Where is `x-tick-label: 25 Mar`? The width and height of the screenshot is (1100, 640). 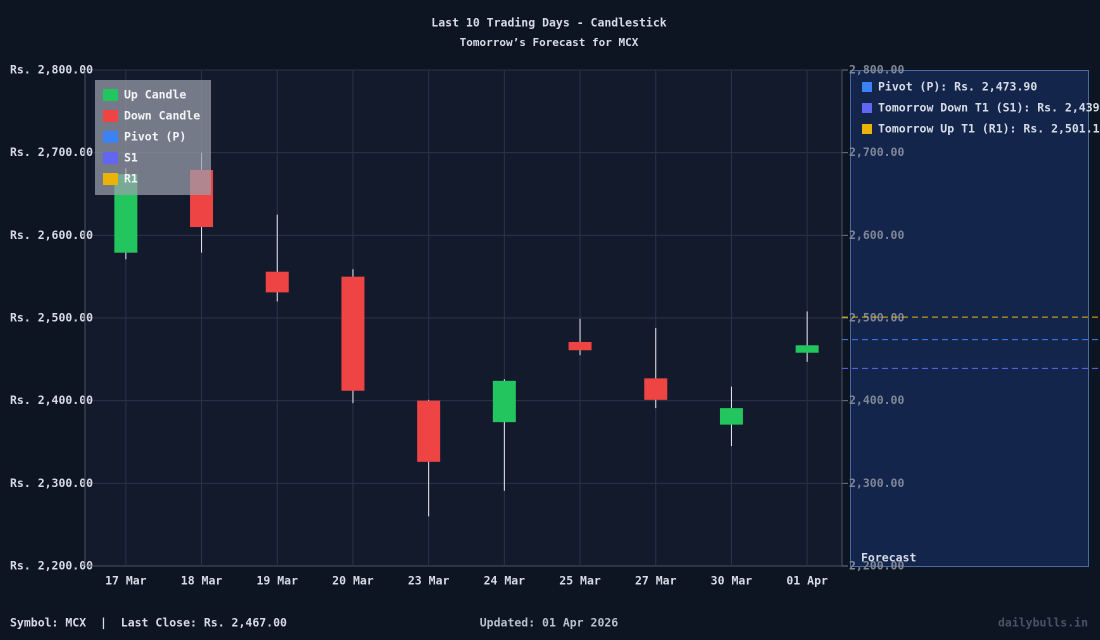 x-tick-label: 25 Mar is located at coordinates (580, 581).